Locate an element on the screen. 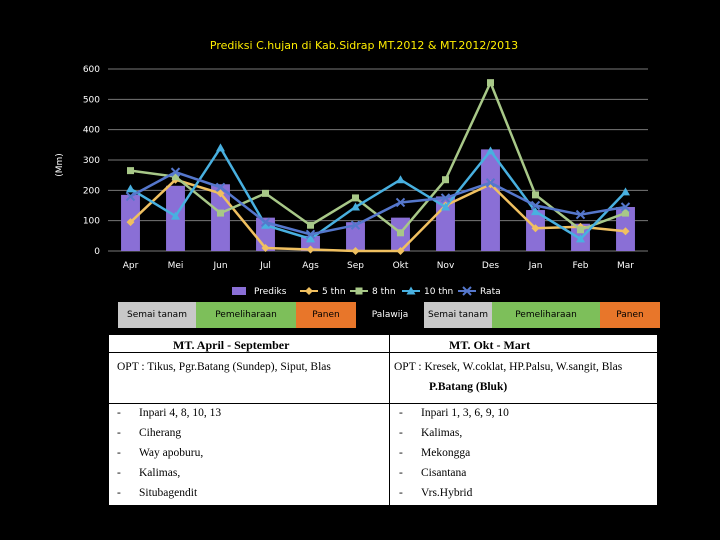  y-tick-0: 0 is located at coordinates (97, 252).